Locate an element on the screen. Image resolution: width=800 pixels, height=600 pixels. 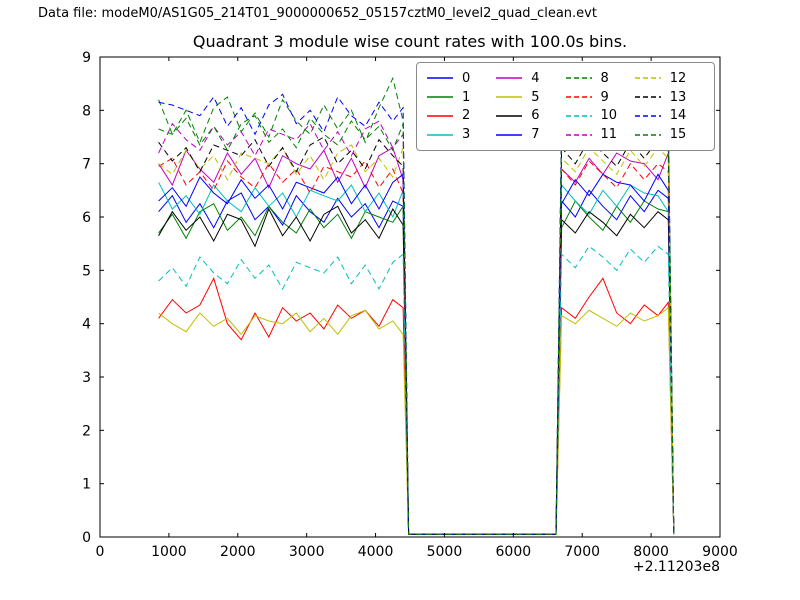
legend-item-2: 2 is located at coordinates (461, 116).